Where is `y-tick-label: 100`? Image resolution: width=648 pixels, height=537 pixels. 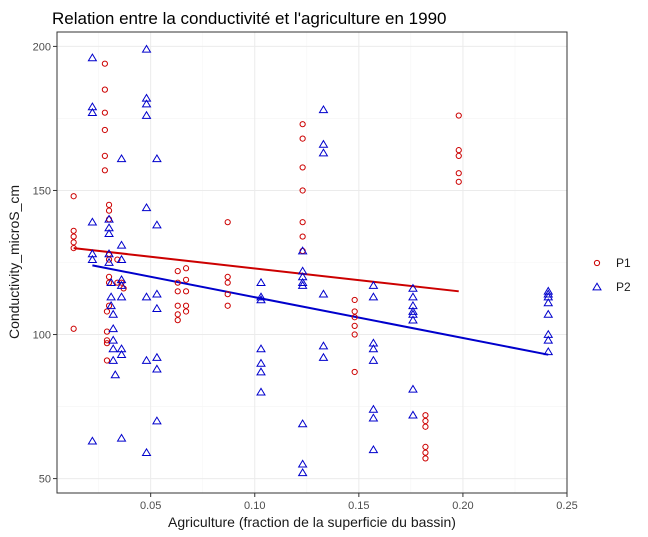
y-tick-label: 100 is located at coordinates (42, 336).